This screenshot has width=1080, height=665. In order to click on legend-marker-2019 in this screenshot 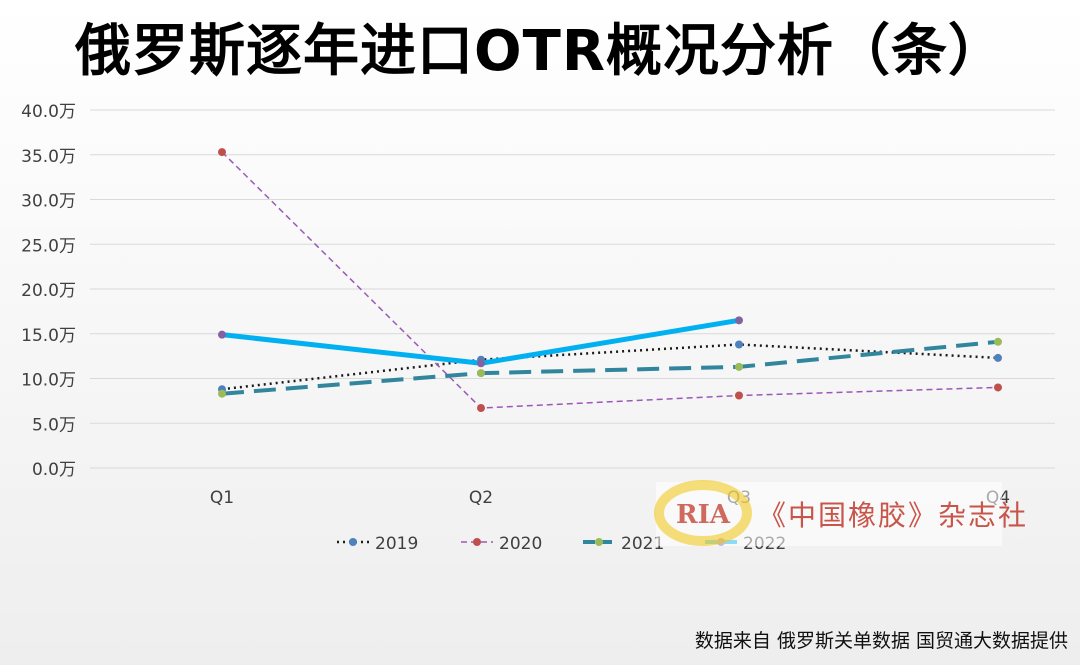, I will do `click(353, 542)`.